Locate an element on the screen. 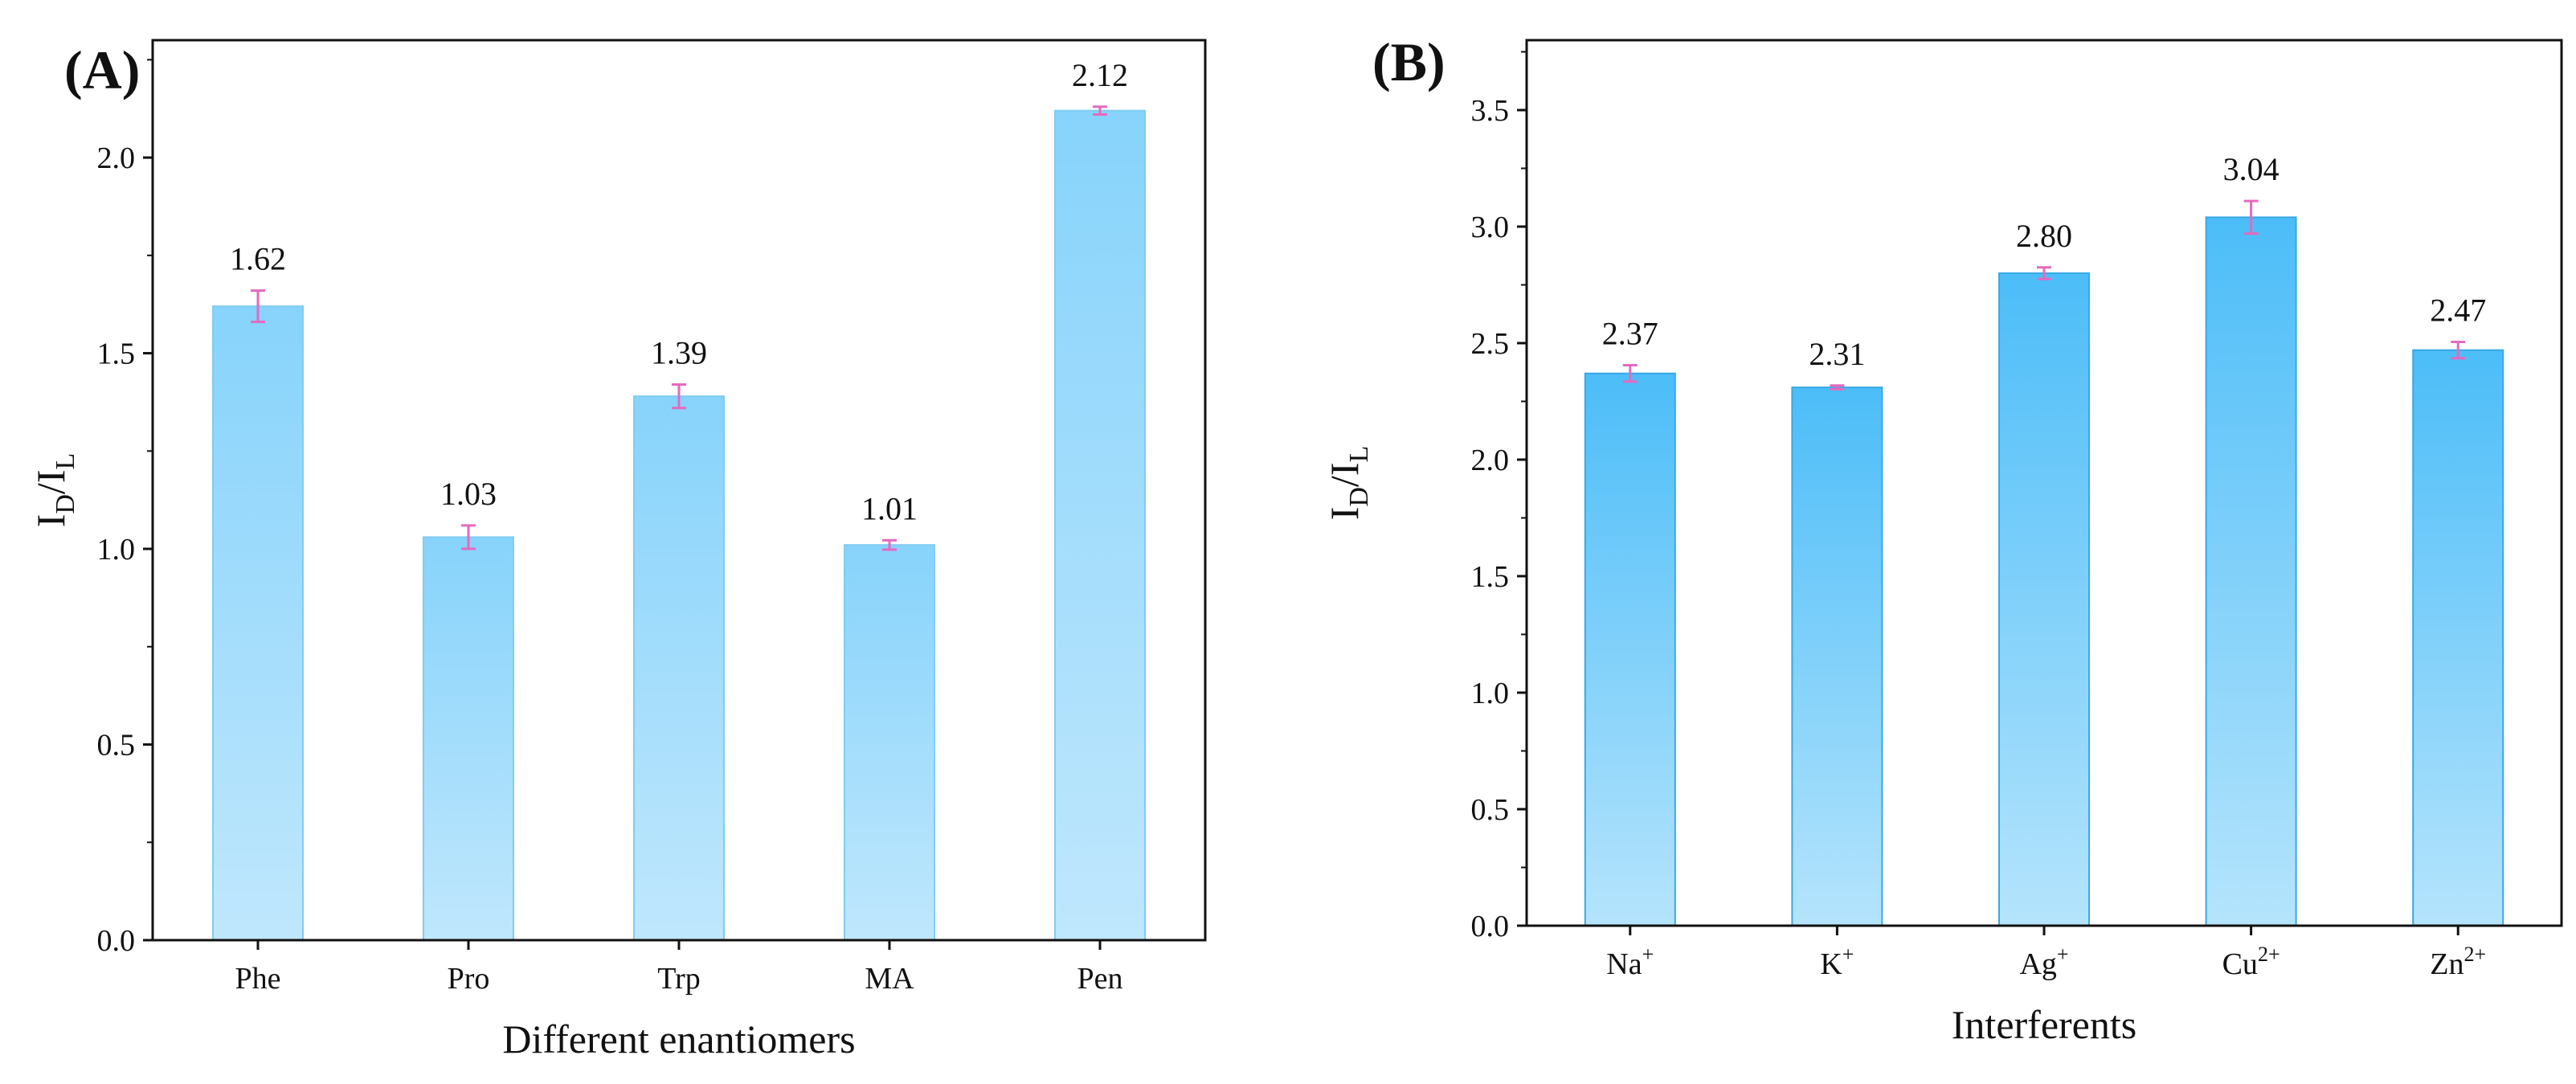 The width and height of the screenshot is (2576, 1084). y-tick-label-b-6: 3.0 is located at coordinates (1490, 227).